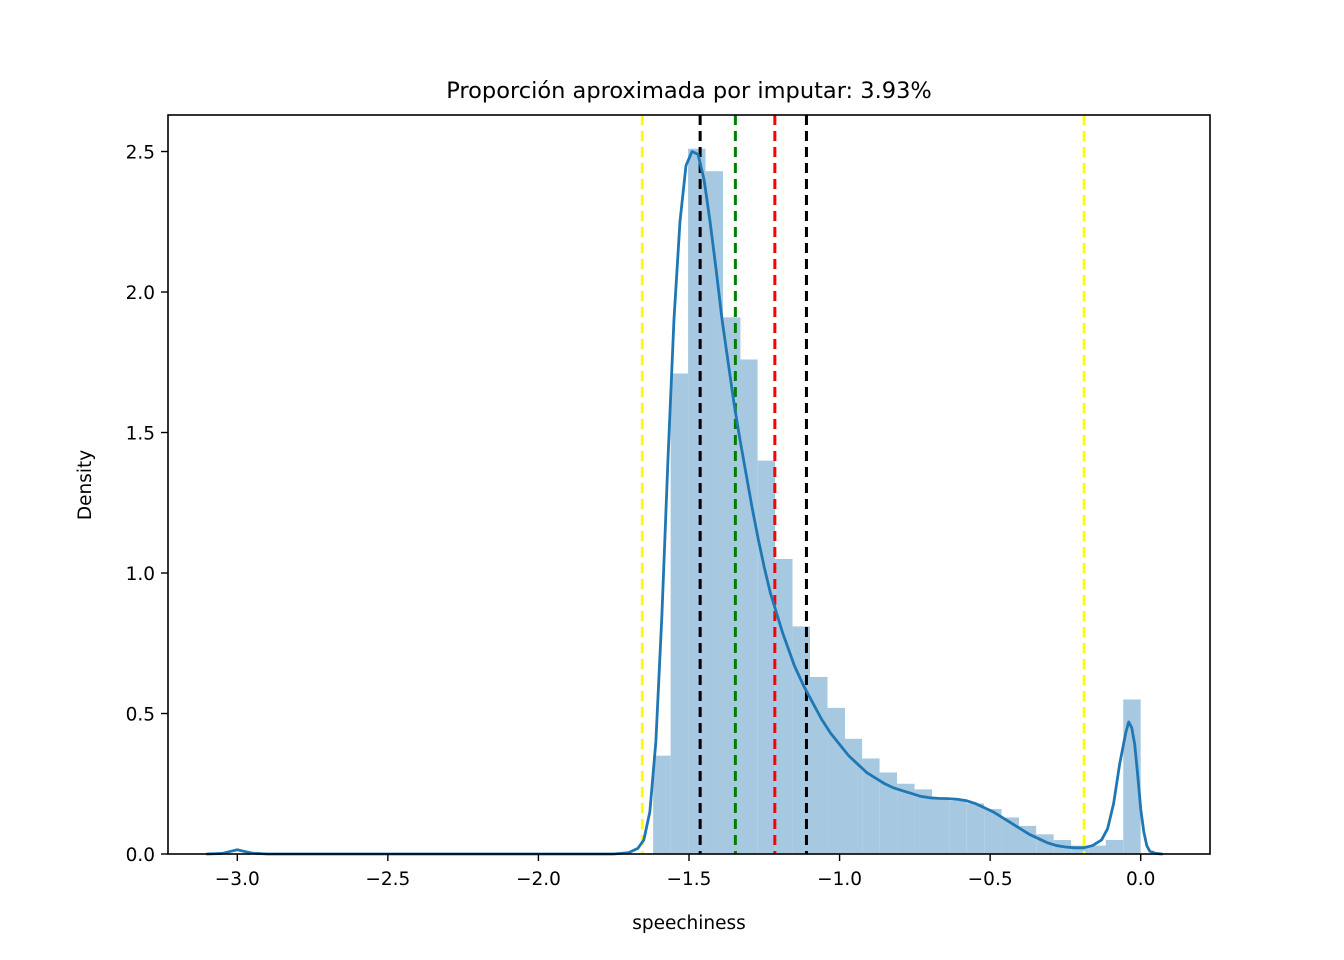  I want to click on y-tick-label: 2.0, so click(140, 293).